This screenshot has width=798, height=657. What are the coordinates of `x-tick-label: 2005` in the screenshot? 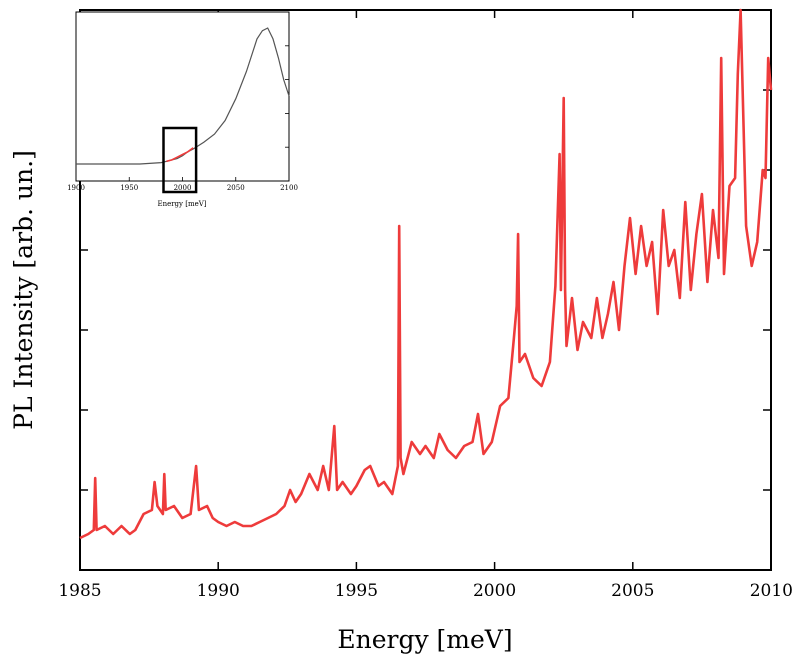 It's located at (632, 591).